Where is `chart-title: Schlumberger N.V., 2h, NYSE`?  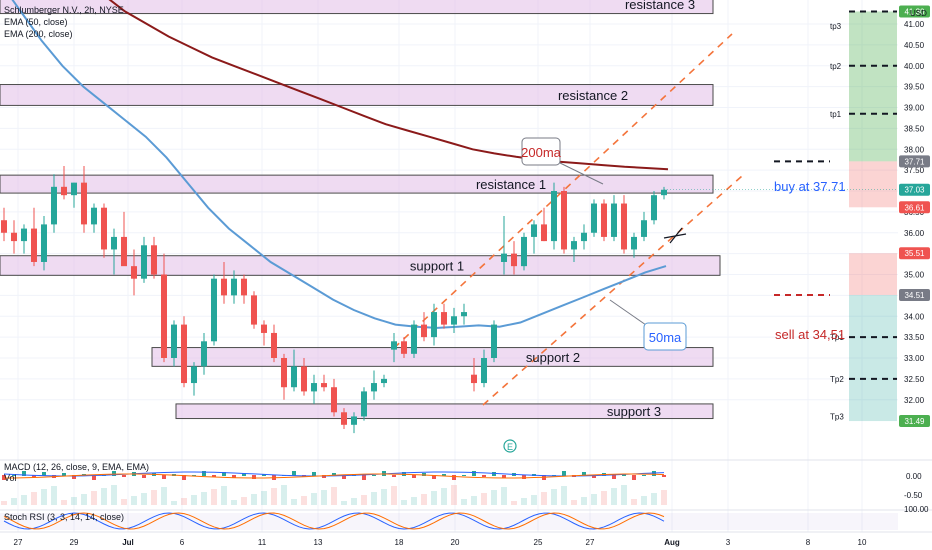
chart-title: Schlumberger N.V., 2h, NYSE is located at coordinates (64, 10).